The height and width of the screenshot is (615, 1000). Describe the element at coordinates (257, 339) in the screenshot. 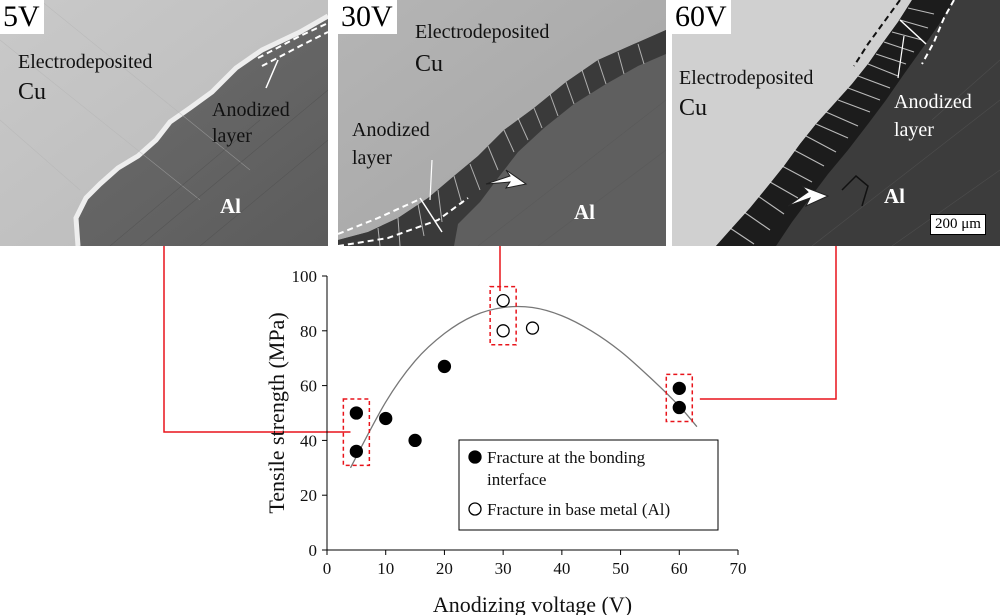

I see `callout-line-5v` at that location.